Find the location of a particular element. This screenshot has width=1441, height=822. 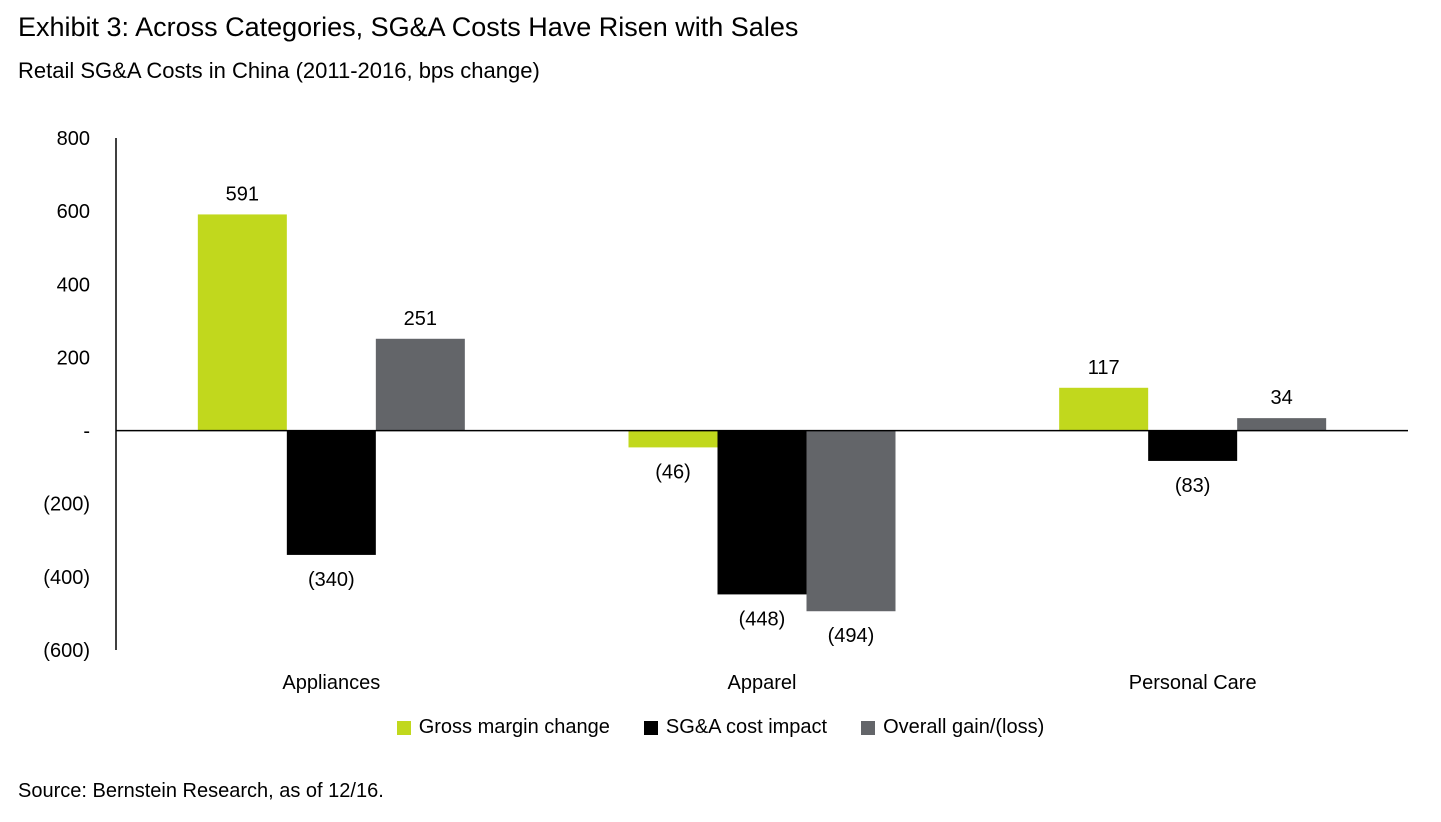

legend-item: SG&A cost impact is located at coordinates (735, 727).